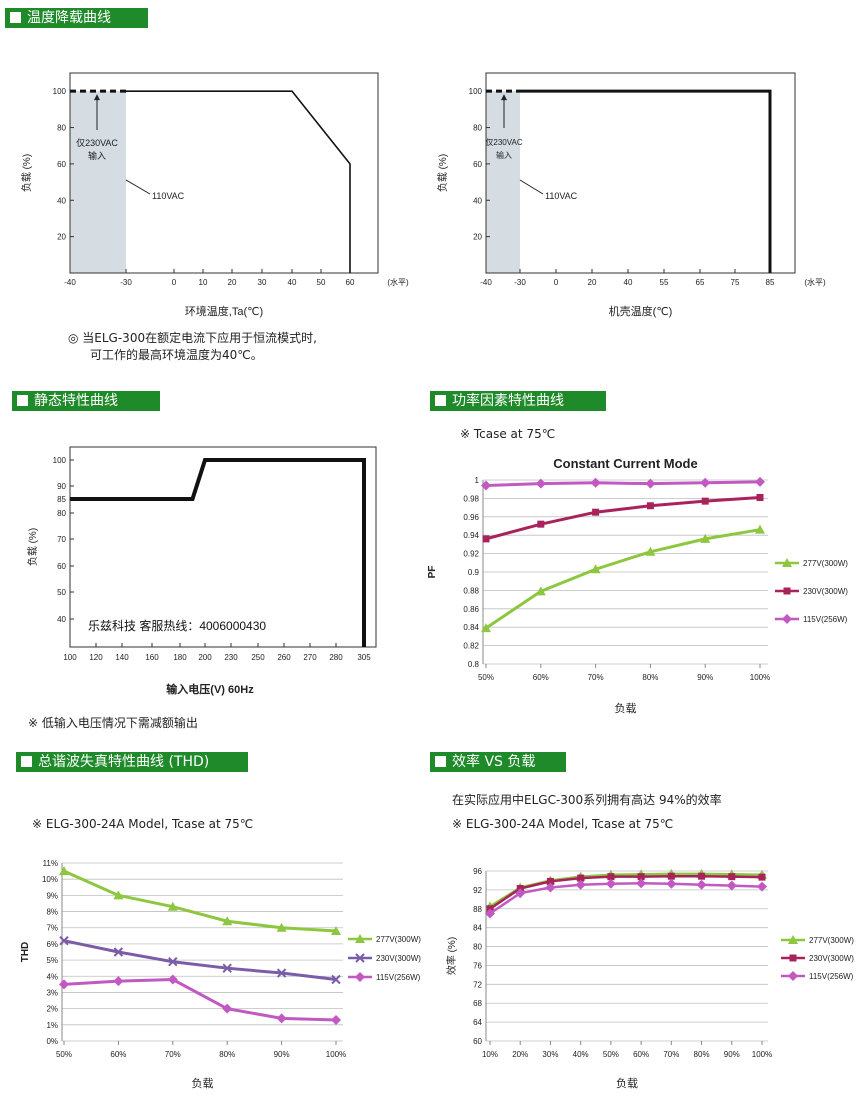 The image size is (862, 1098). What do you see at coordinates (61, 486) in the screenshot?
I see `y-tick-label: 90` at bounding box center [61, 486].